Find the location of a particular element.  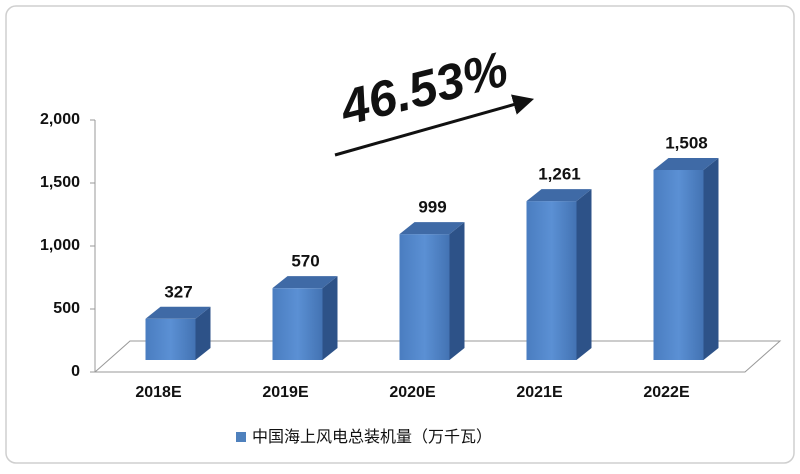

y-tick-label: 1,000 is located at coordinates (60, 245).